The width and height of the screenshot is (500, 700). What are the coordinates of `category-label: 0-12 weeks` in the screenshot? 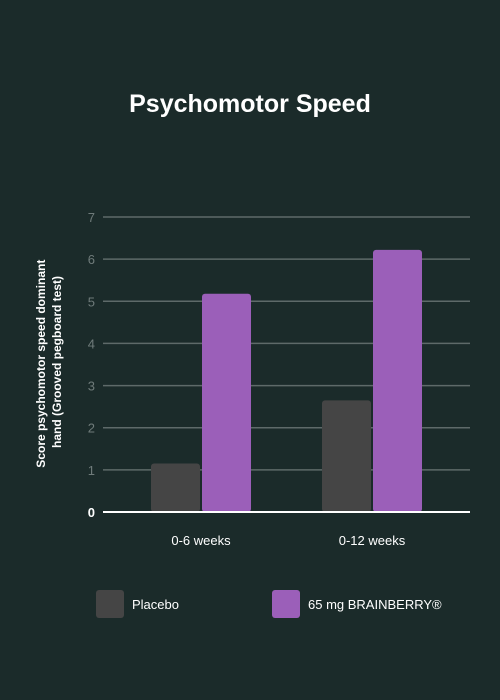 It's located at (372, 540).